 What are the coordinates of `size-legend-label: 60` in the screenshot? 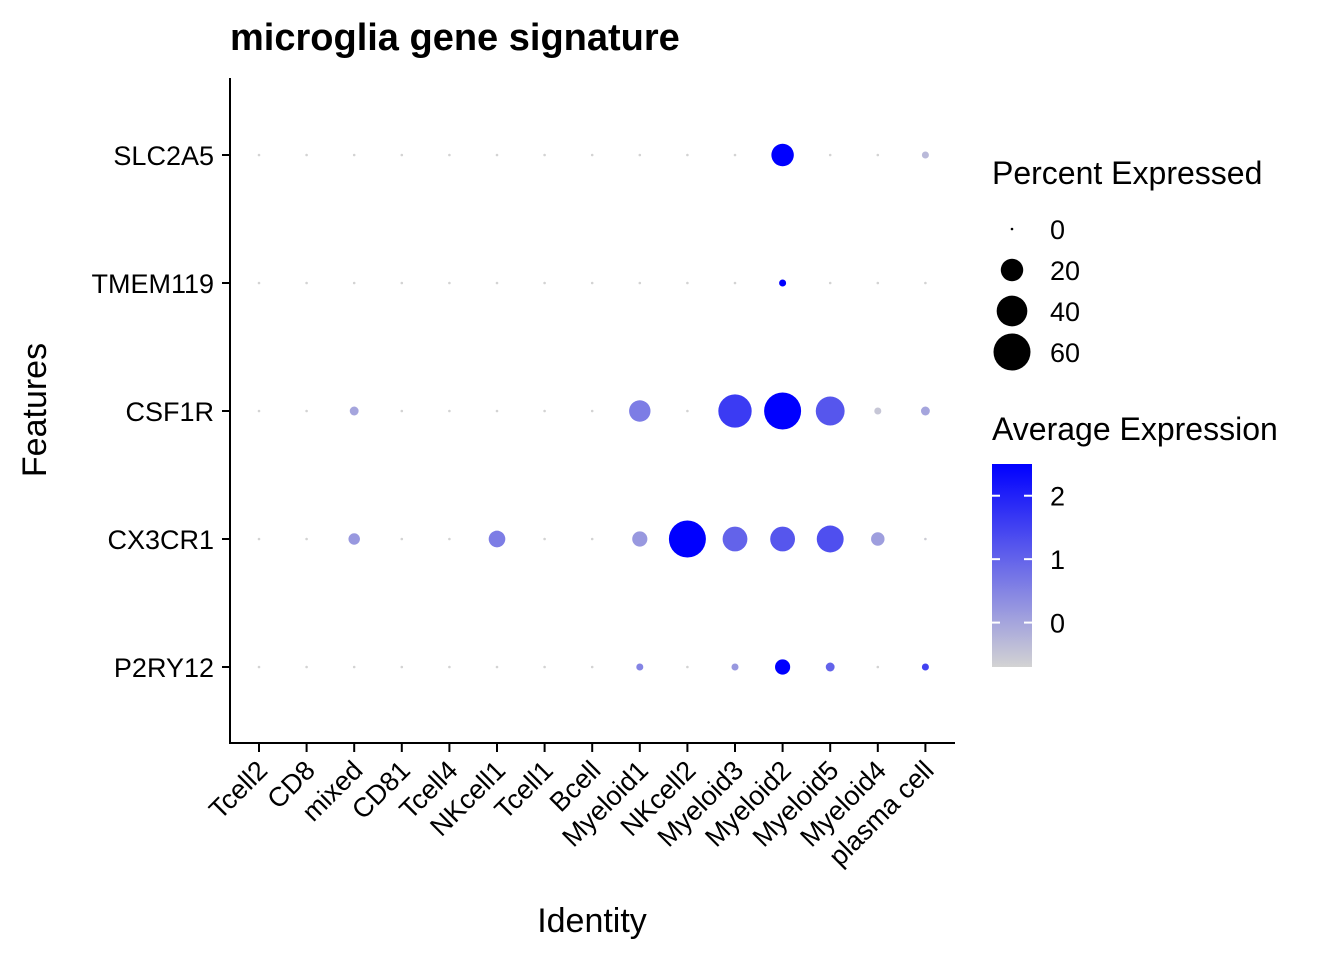 It's located at (1065, 353).